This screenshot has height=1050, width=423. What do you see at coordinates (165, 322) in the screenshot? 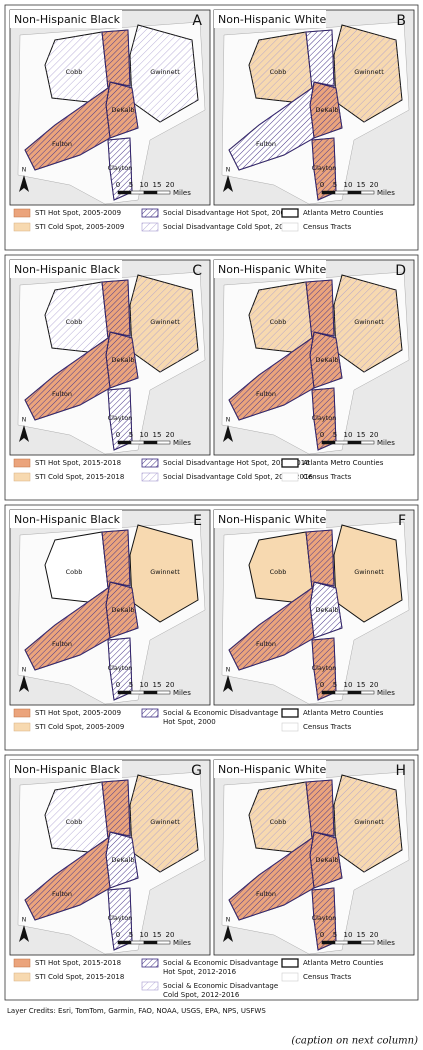
I see `county-label: Gwinnett` at bounding box center [165, 322].